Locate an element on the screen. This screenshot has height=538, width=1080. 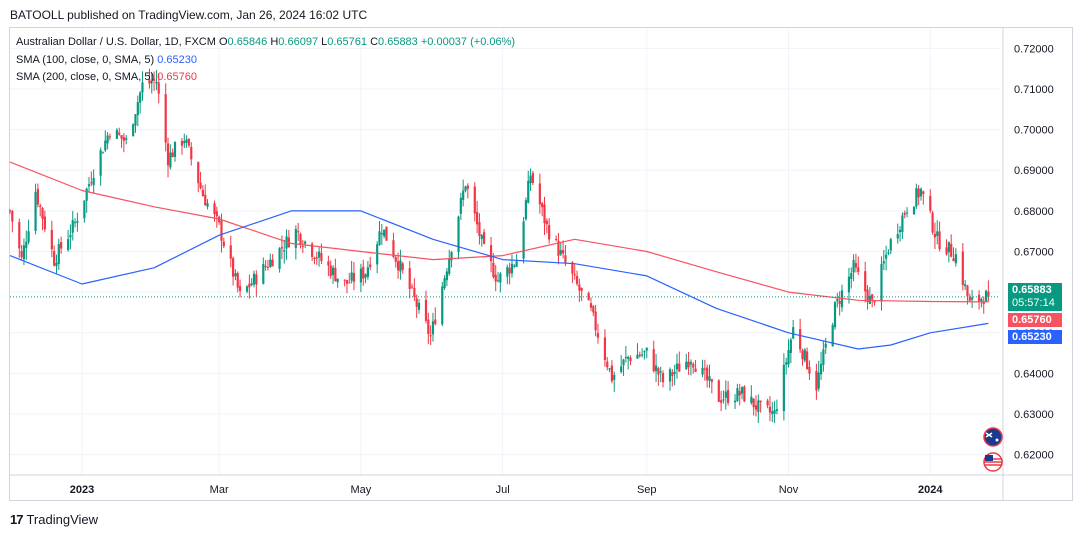
sma200-label: SMA (200, close, 0, SMA, 5) is located at coordinates (85, 77).